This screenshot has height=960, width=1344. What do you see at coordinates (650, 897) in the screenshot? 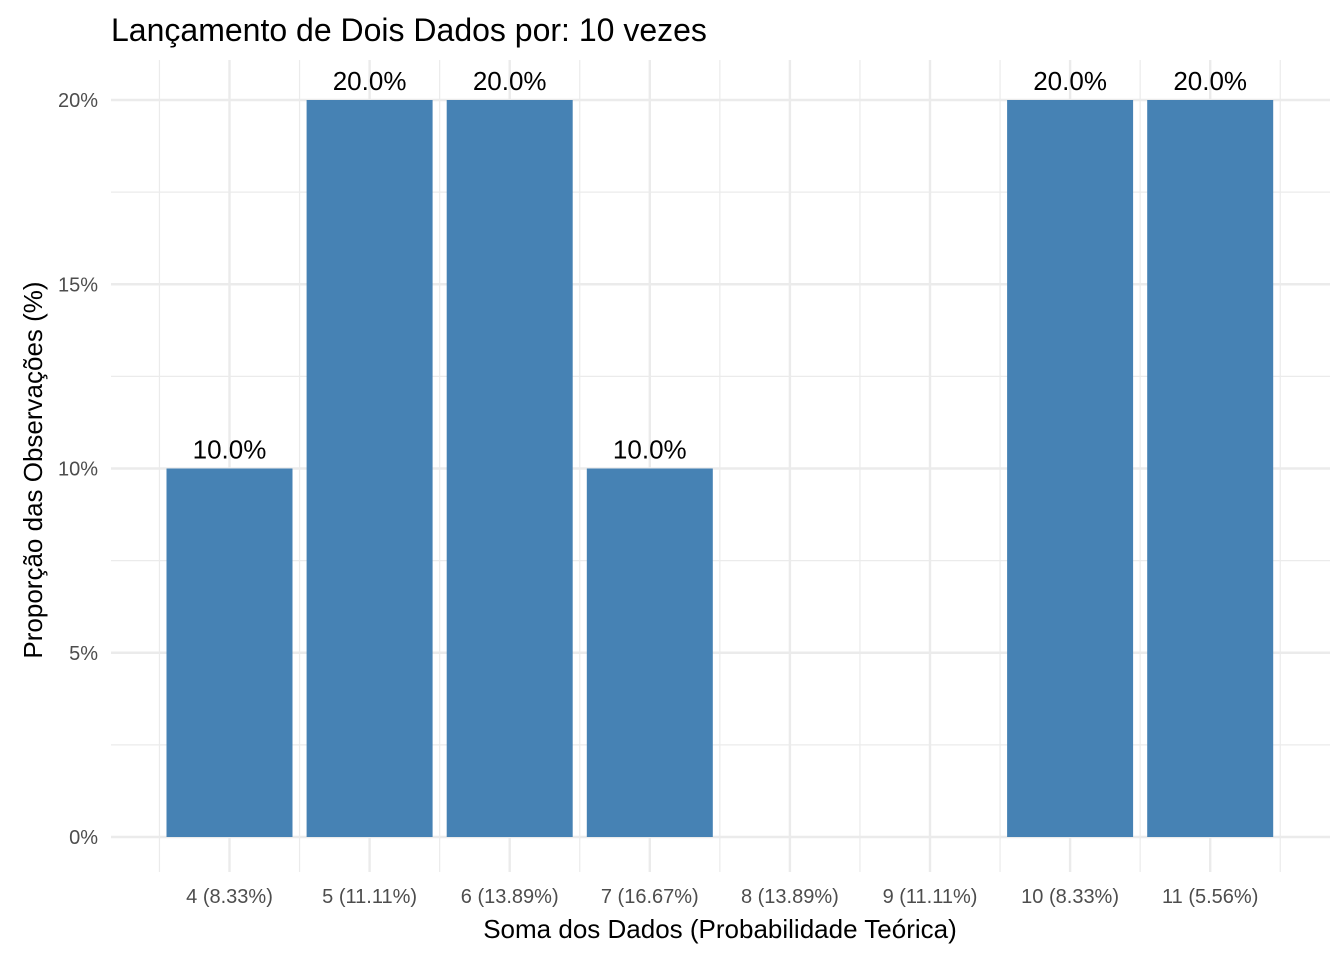
I see `x-tick-label: 7 (16.67%)` at bounding box center [650, 897].